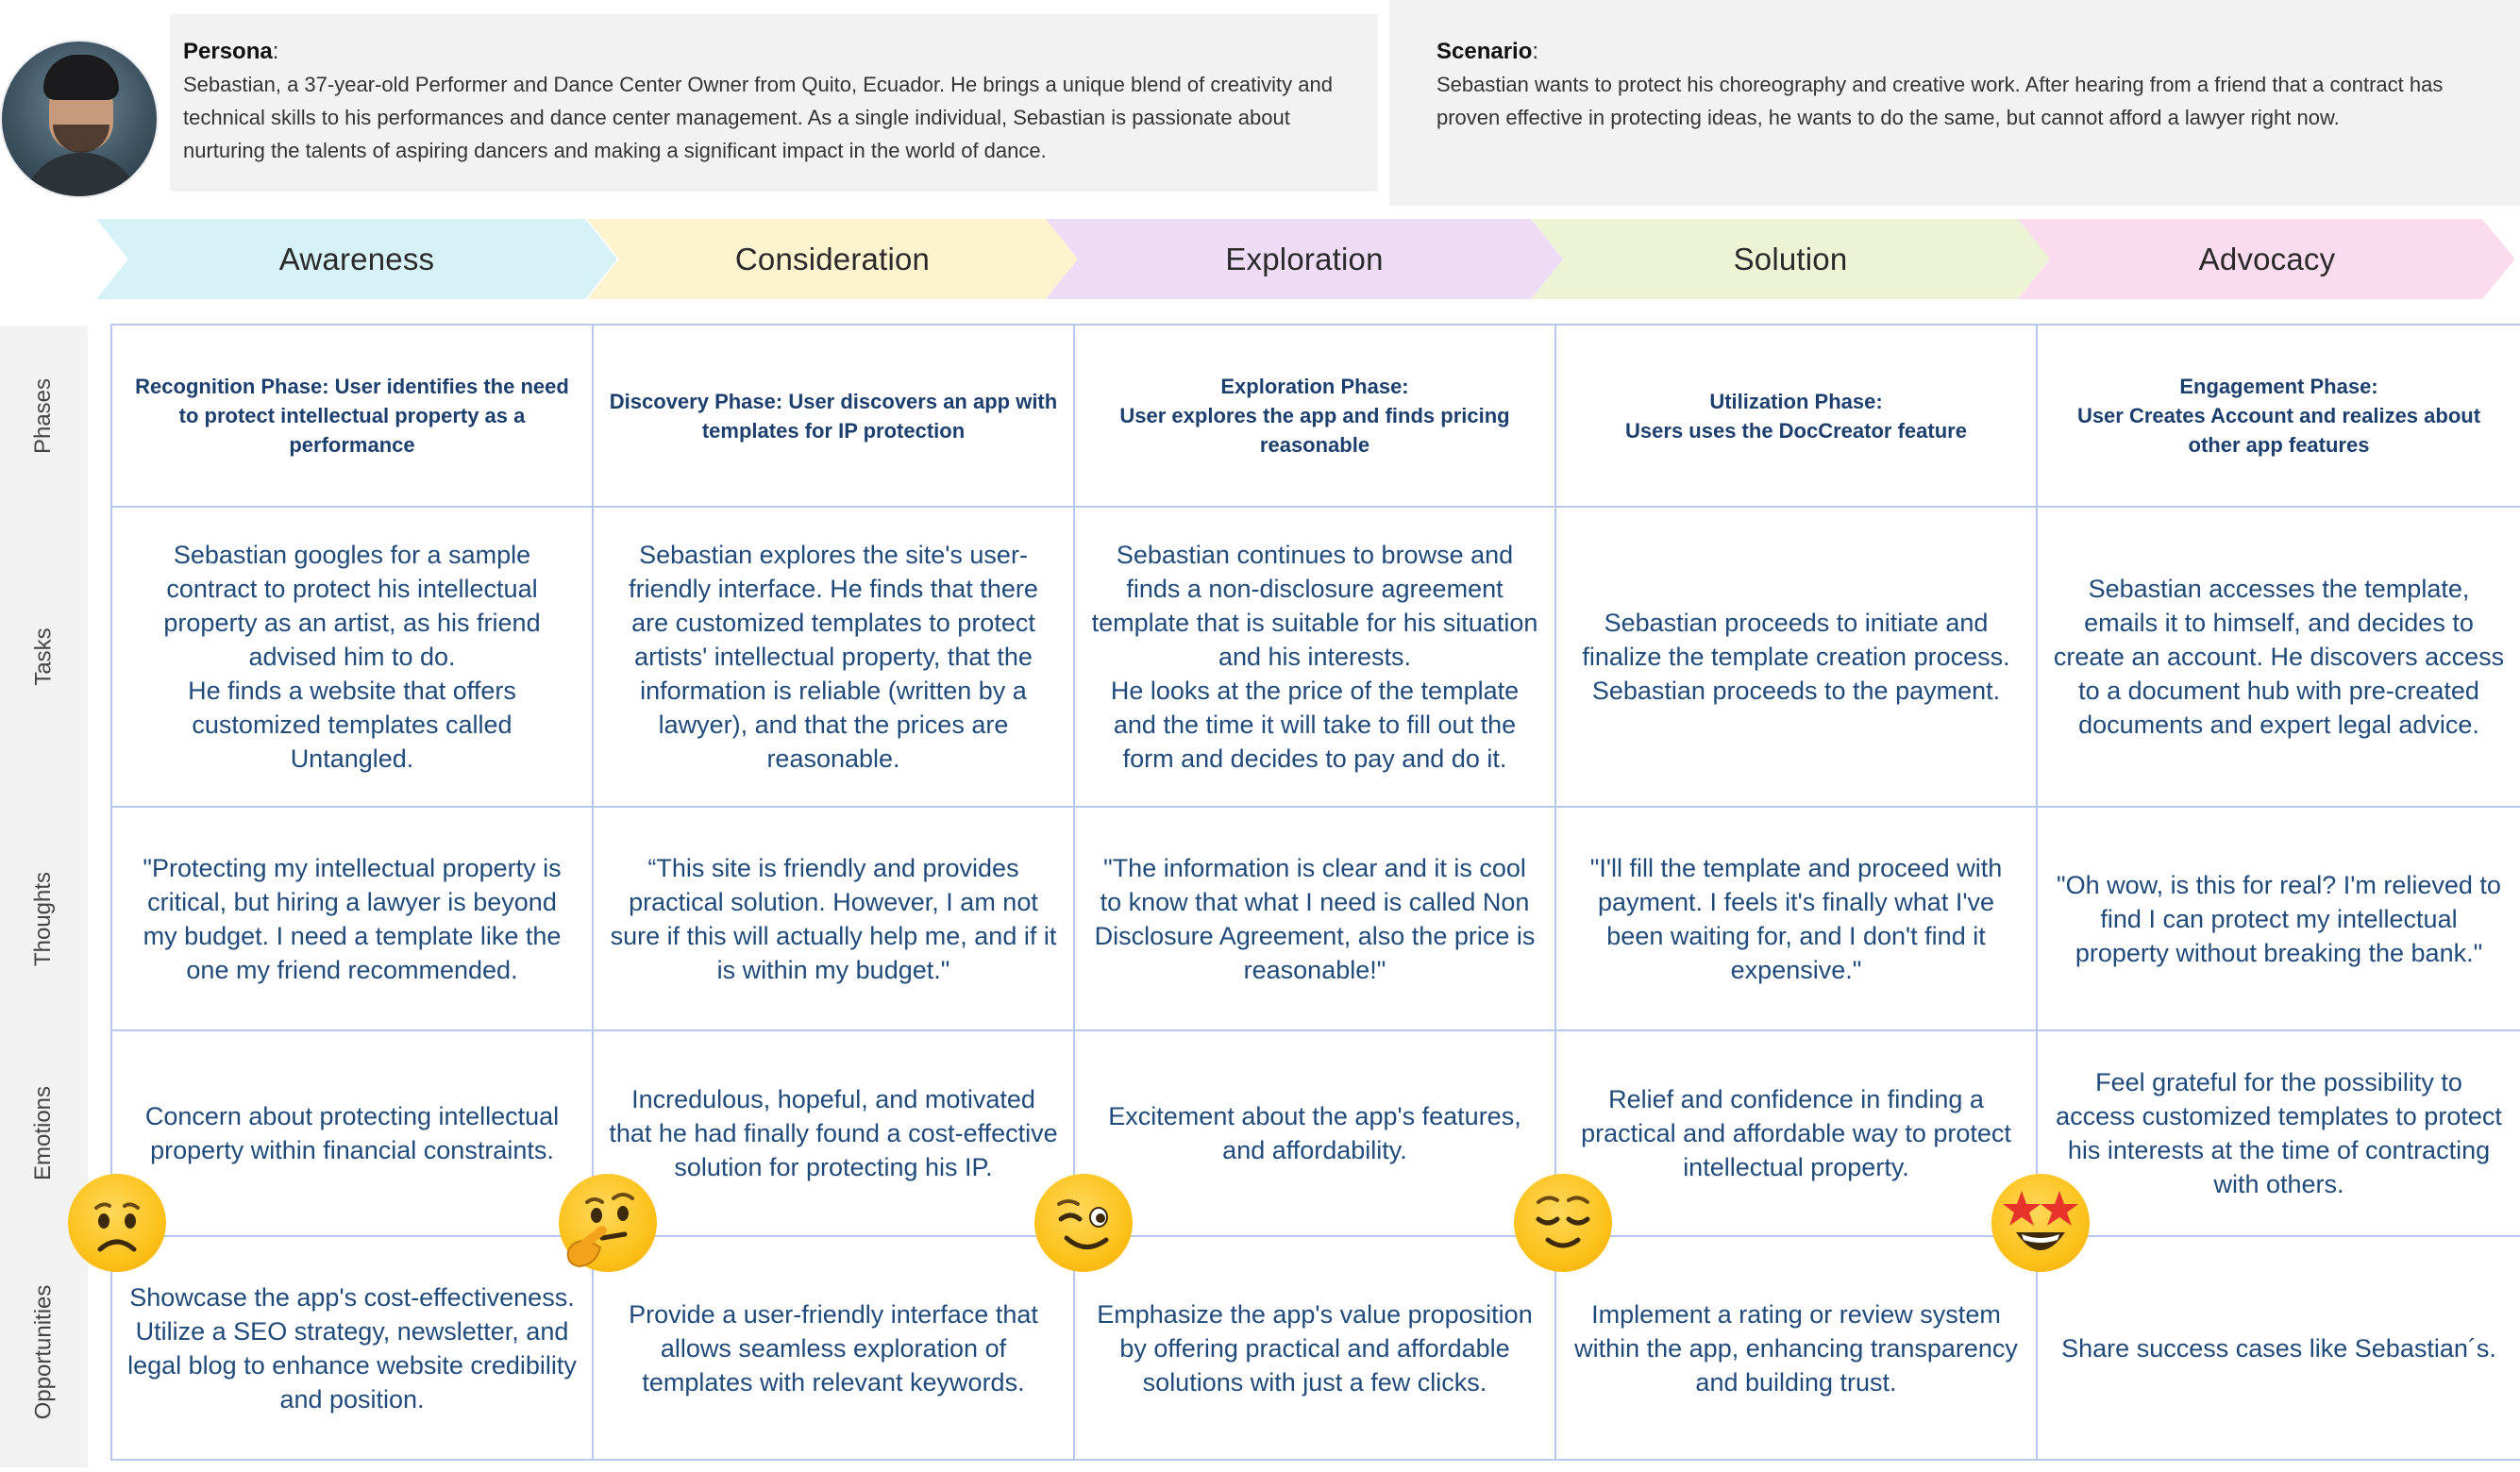 This screenshot has width=2520, height=1472. Describe the element at coordinates (1563, 1223) in the screenshot. I see `relieved-face-icon` at that location.